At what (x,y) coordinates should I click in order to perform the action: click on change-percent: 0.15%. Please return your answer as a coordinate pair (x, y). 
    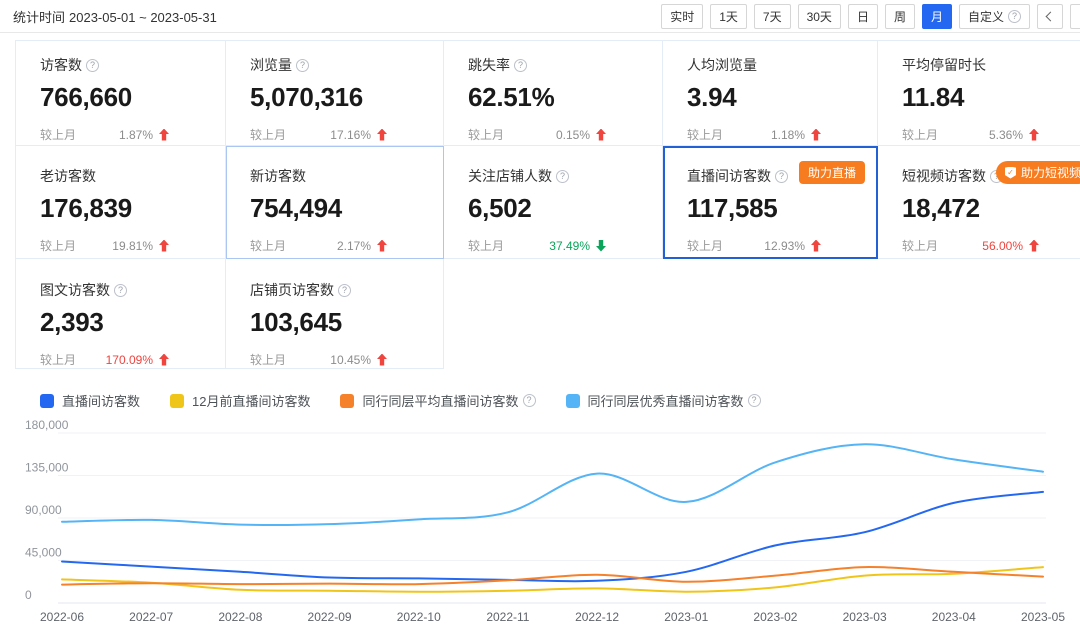
    Looking at the image, I should click on (581, 135).